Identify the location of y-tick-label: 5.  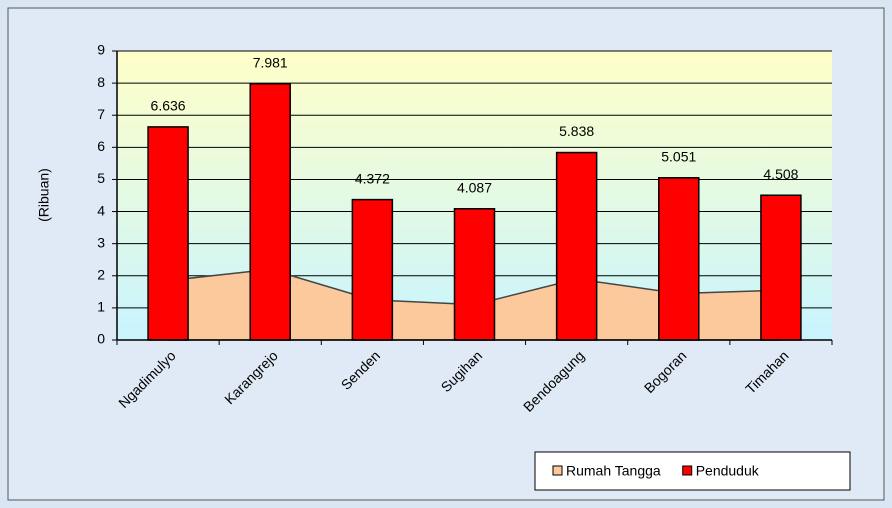
(101, 178).